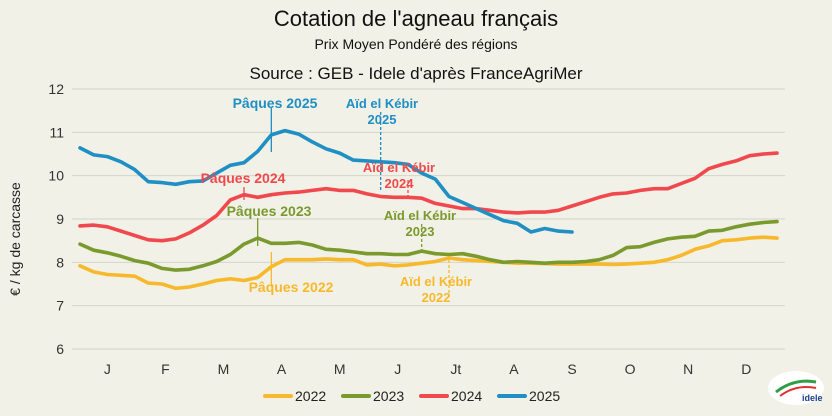  Describe the element at coordinates (400, 183) in the screenshot. I see `annotation-label: 2024` at that location.